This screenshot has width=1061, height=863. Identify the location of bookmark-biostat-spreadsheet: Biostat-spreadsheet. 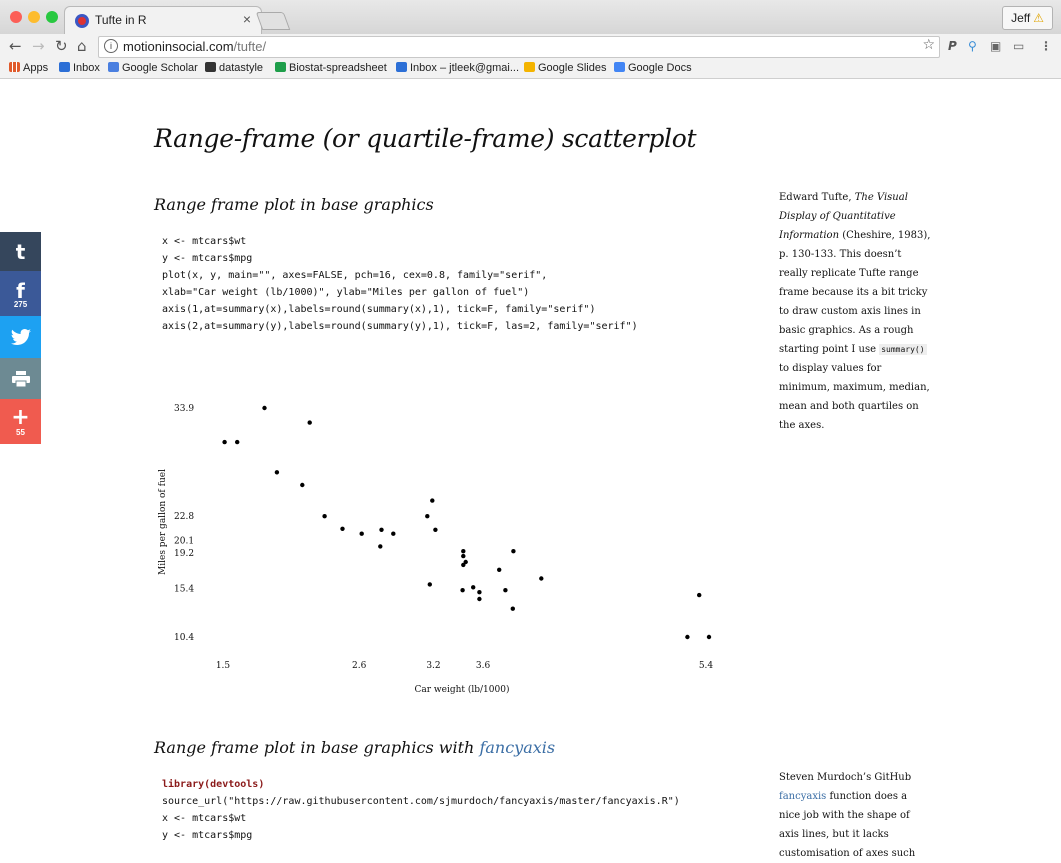
(331, 68).